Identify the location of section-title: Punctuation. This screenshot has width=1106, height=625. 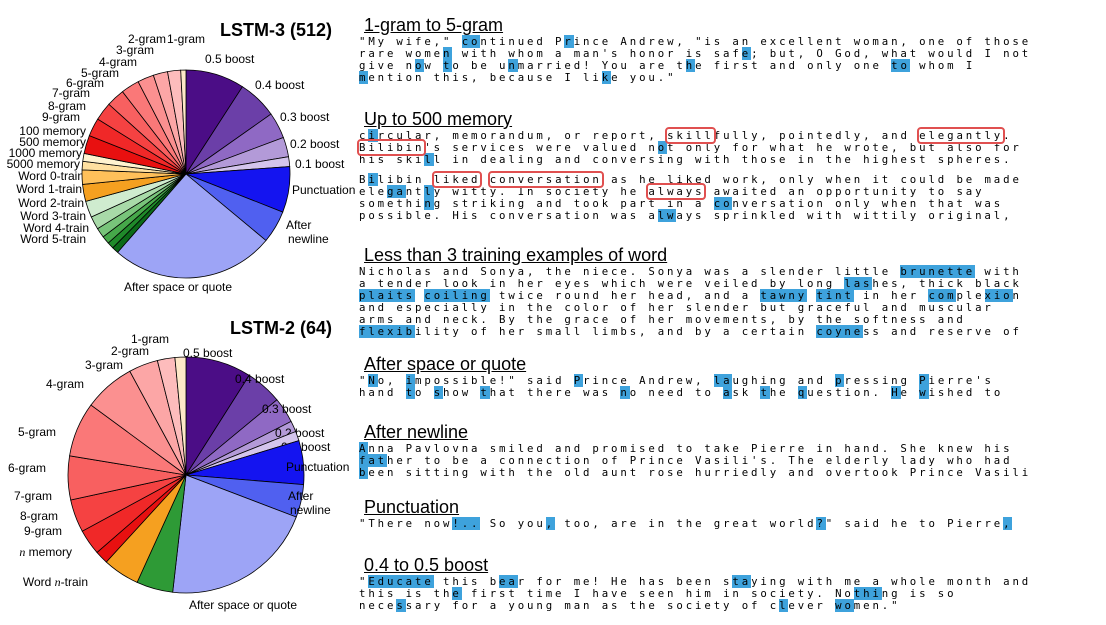
(412, 507).